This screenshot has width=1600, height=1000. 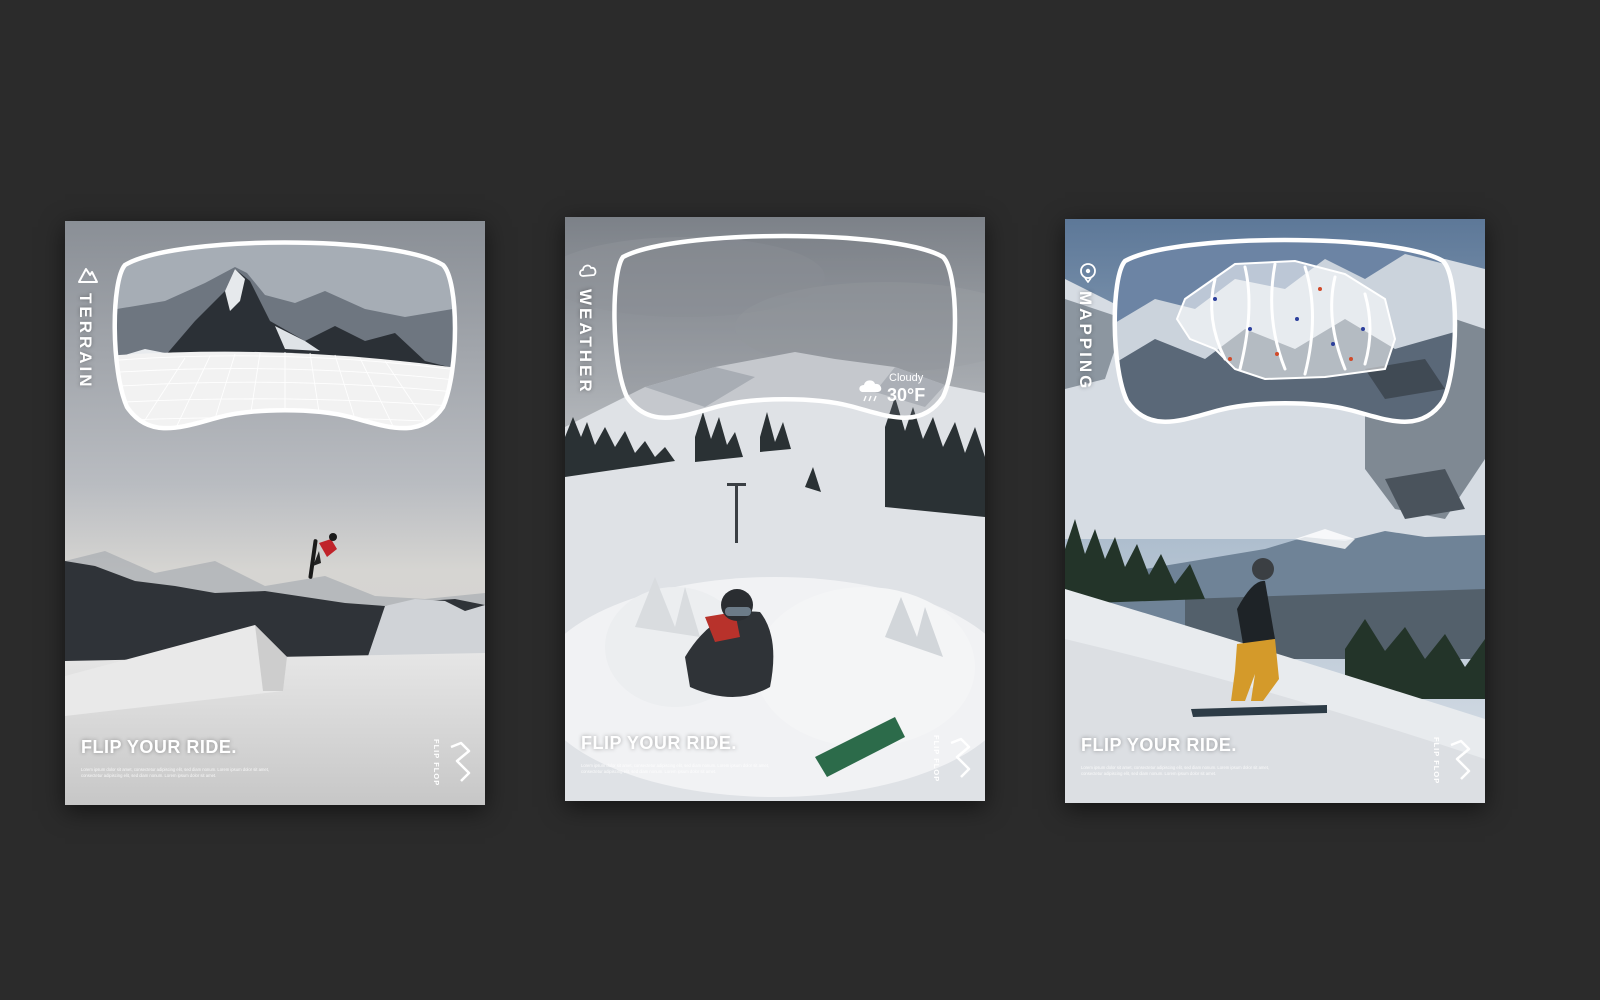 I want to click on trail-map, so click(x=1286, y=320).